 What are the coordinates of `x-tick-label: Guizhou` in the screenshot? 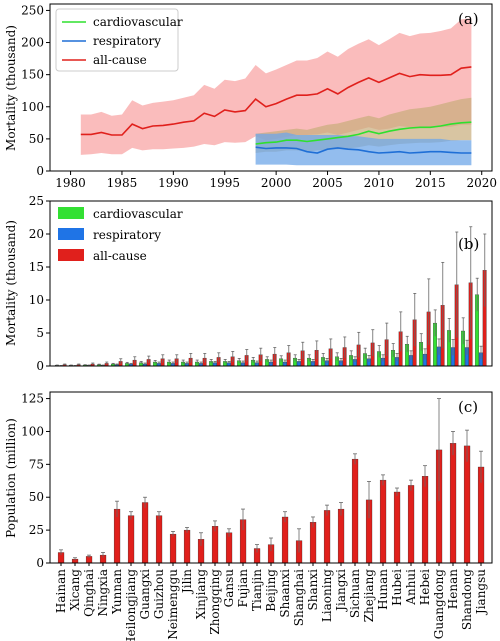 It's located at (159, 594).